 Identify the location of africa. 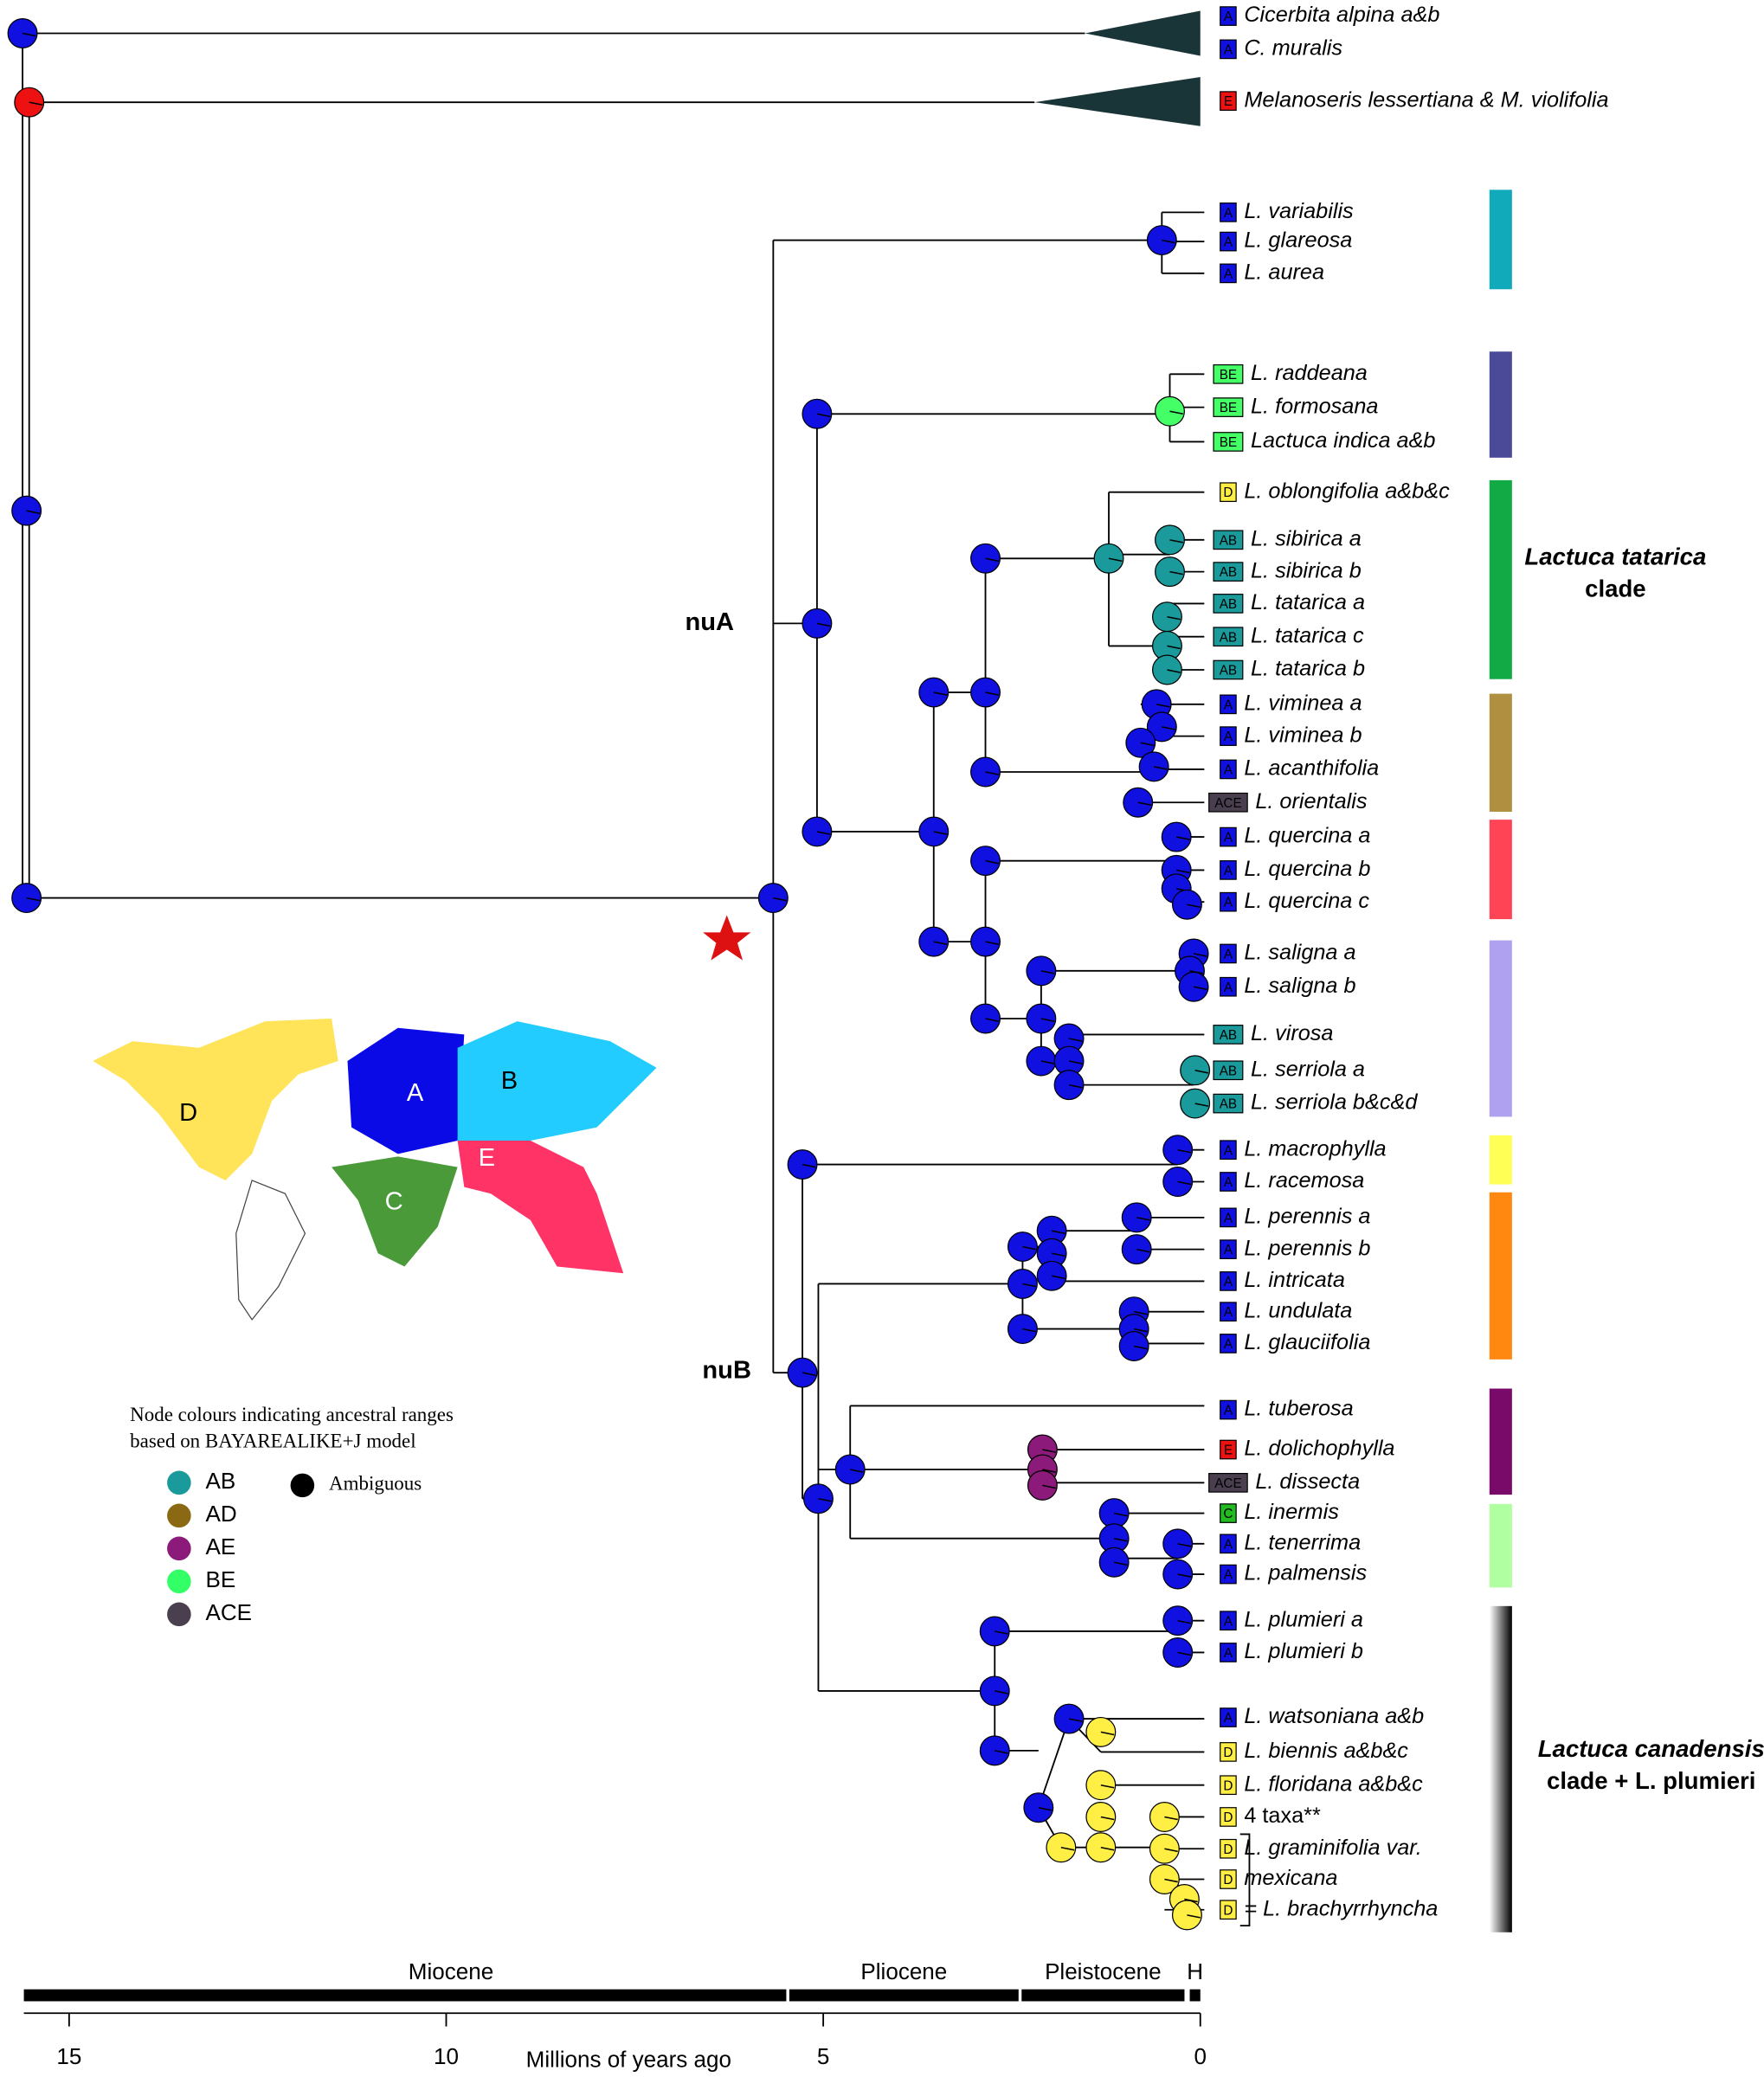
(395, 1211).